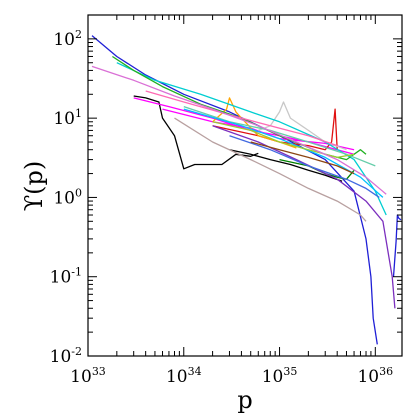  Describe the element at coordinates (66, 277) in the screenshot. I see `y-tick-label-1: 10⁻¹` at that location.